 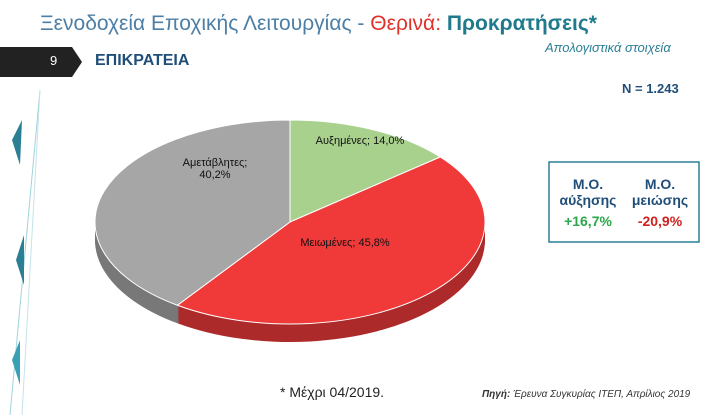 I want to click on section: ΕΠΙΚΡΑΤΕΙΑ, so click(x=142, y=60).